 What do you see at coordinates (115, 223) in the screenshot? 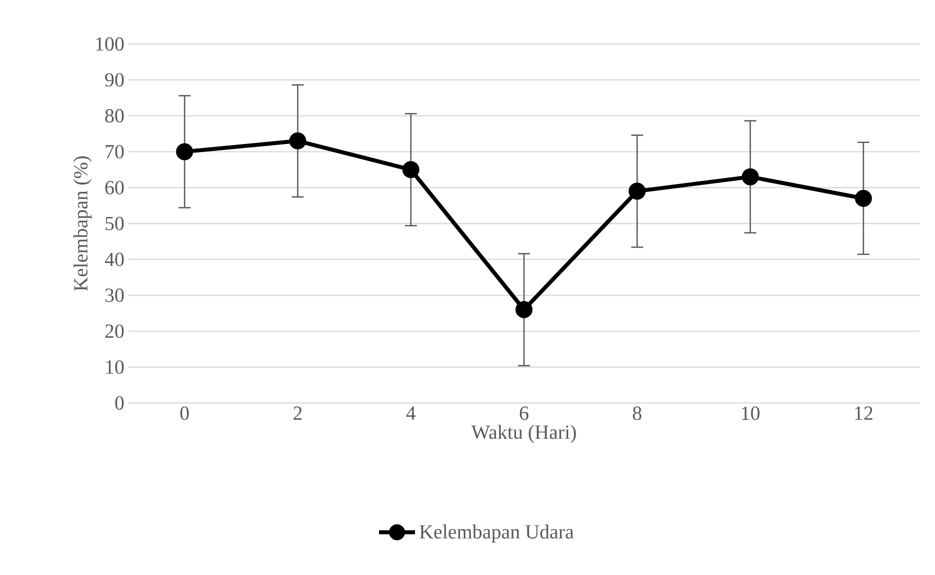
I see `y-tick-label: 50` at bounding box center [115, 223].